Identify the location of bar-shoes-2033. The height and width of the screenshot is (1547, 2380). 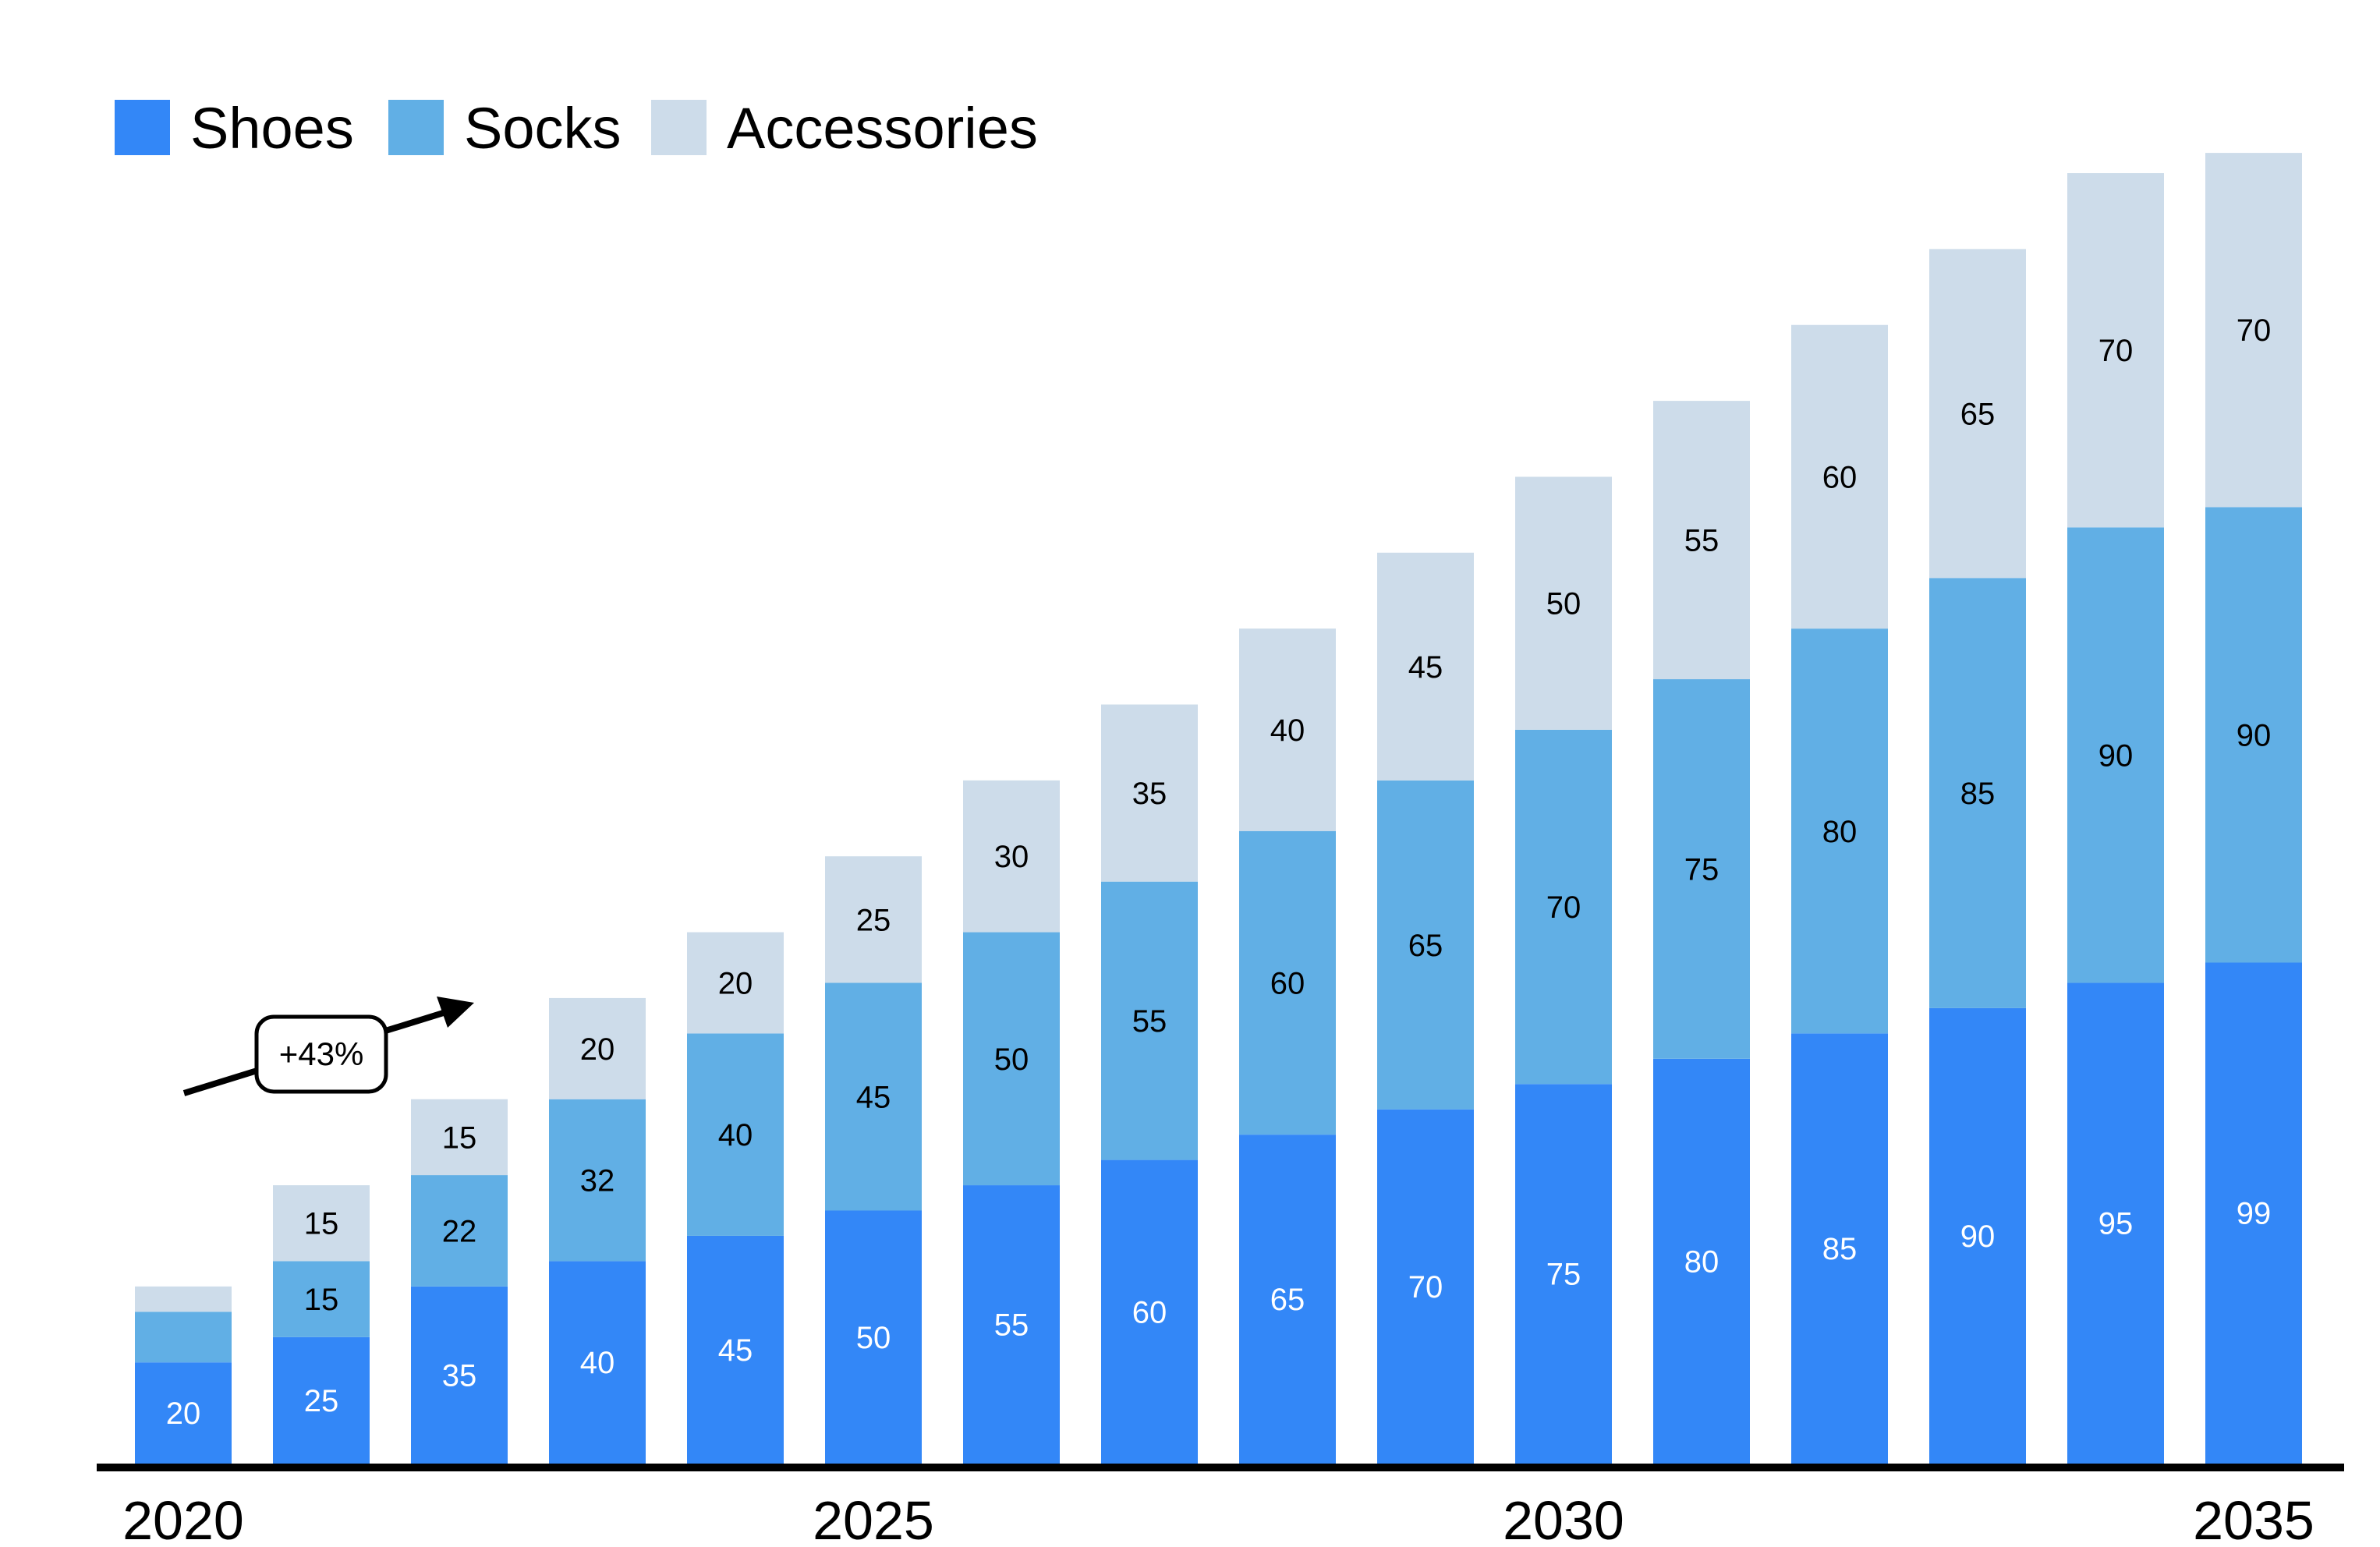
(1977, 1236).